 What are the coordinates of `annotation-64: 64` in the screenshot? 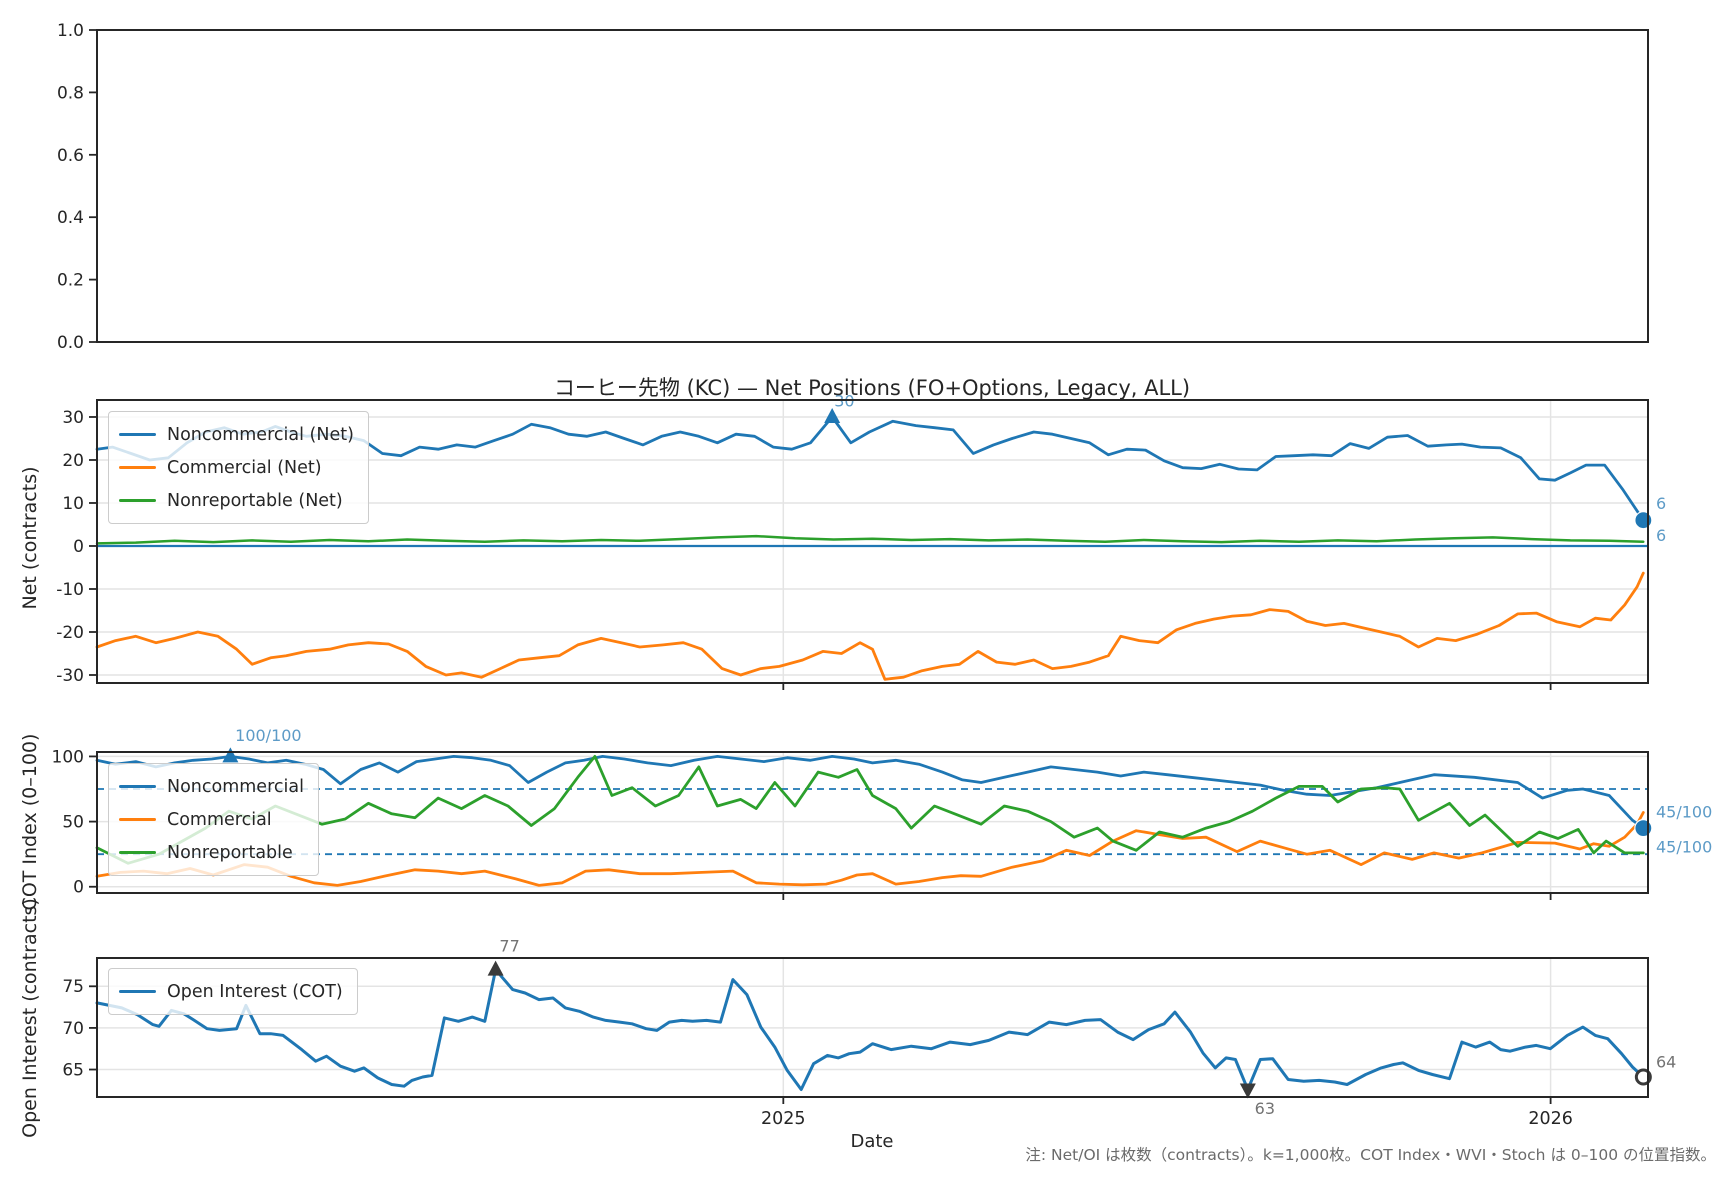 It's located at (1666, 1062).